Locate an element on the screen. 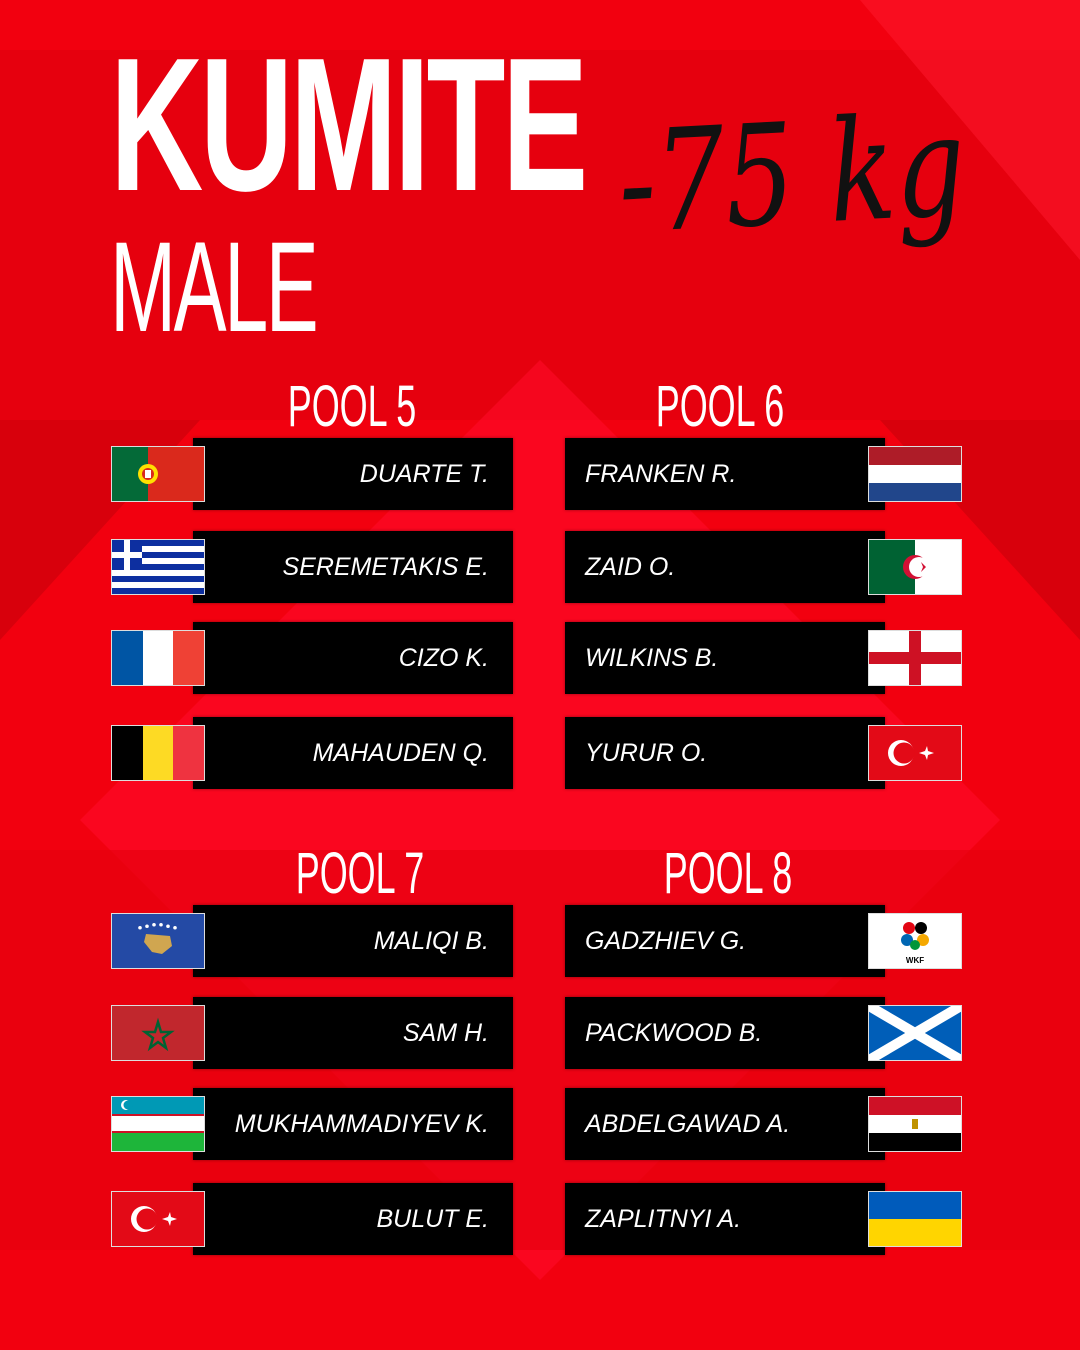 This screenshot has height=1350, width=1080. egypt-flag-icon is located at coordinates (915, 1124).